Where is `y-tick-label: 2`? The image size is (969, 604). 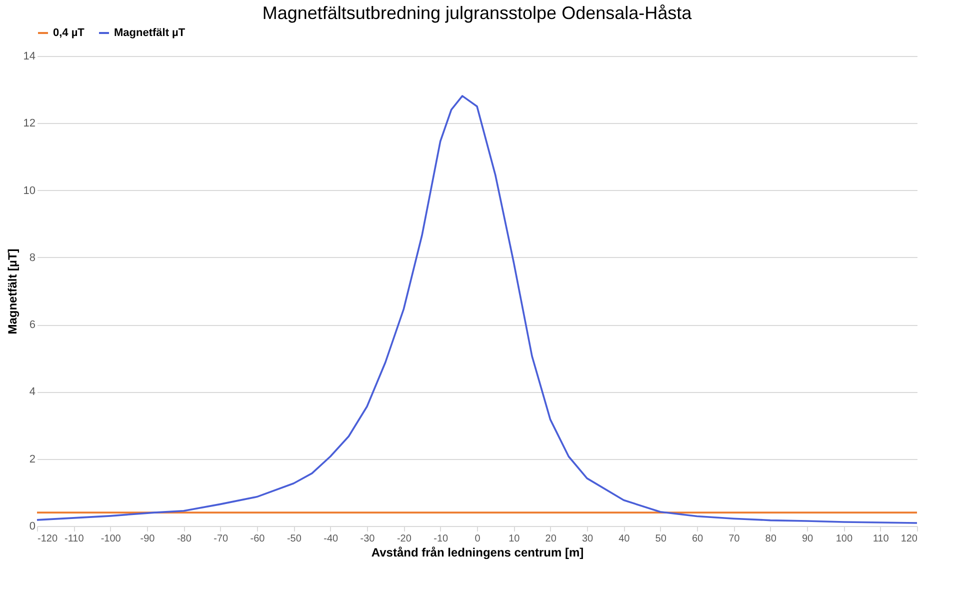
y-tick-label: 2 is located at coordinates (32, 459).